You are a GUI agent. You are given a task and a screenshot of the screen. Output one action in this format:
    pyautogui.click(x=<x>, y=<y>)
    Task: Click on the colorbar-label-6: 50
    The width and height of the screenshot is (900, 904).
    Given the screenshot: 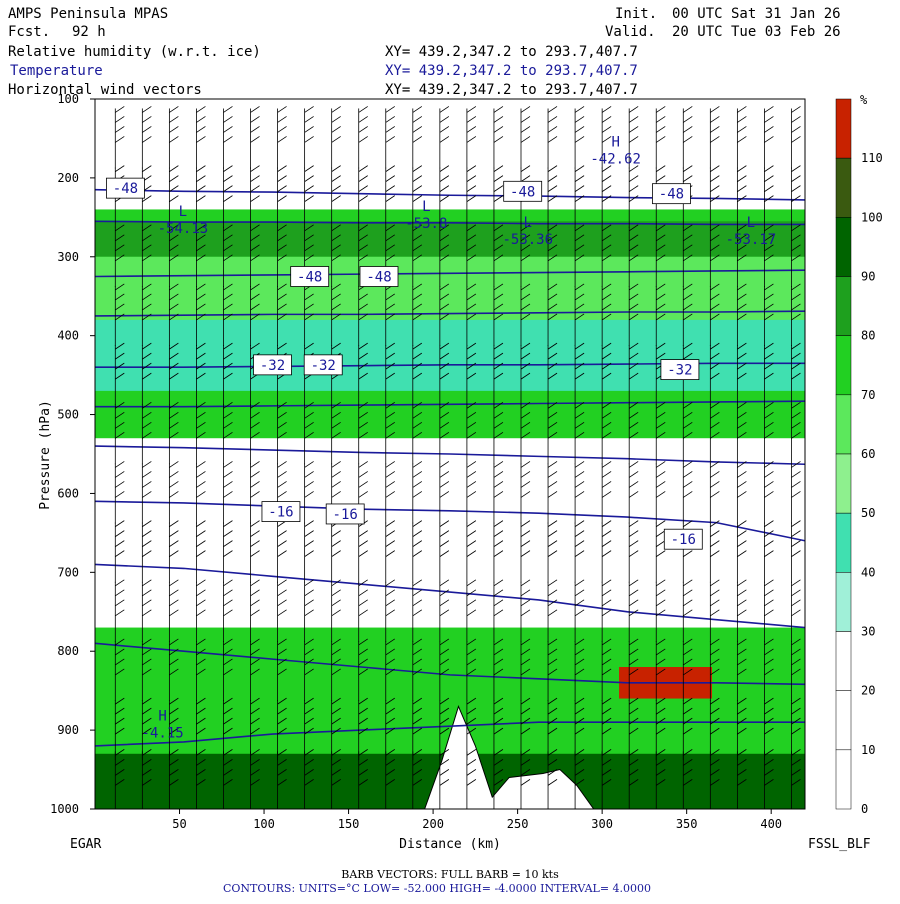 What is the action you would take?
    pyautogui.click(x=868, y=513)
    